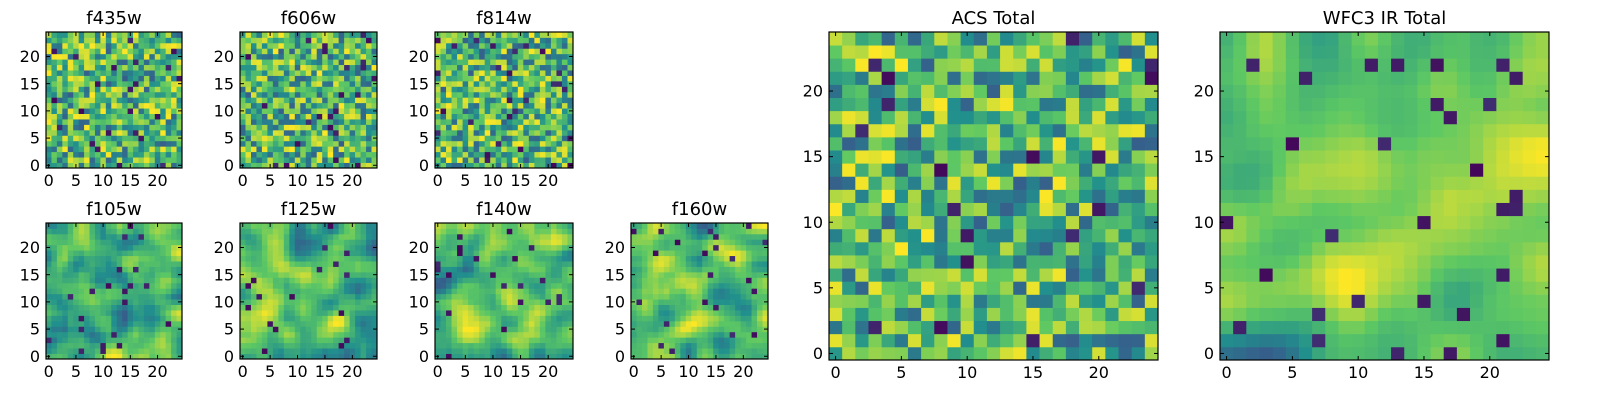 The height and width of the screenshot is (400, 1600). What do you see at coordinates (325, 180) in the screenshot?
I see `x-tick-label: 15` at bounding box center [325, 180].